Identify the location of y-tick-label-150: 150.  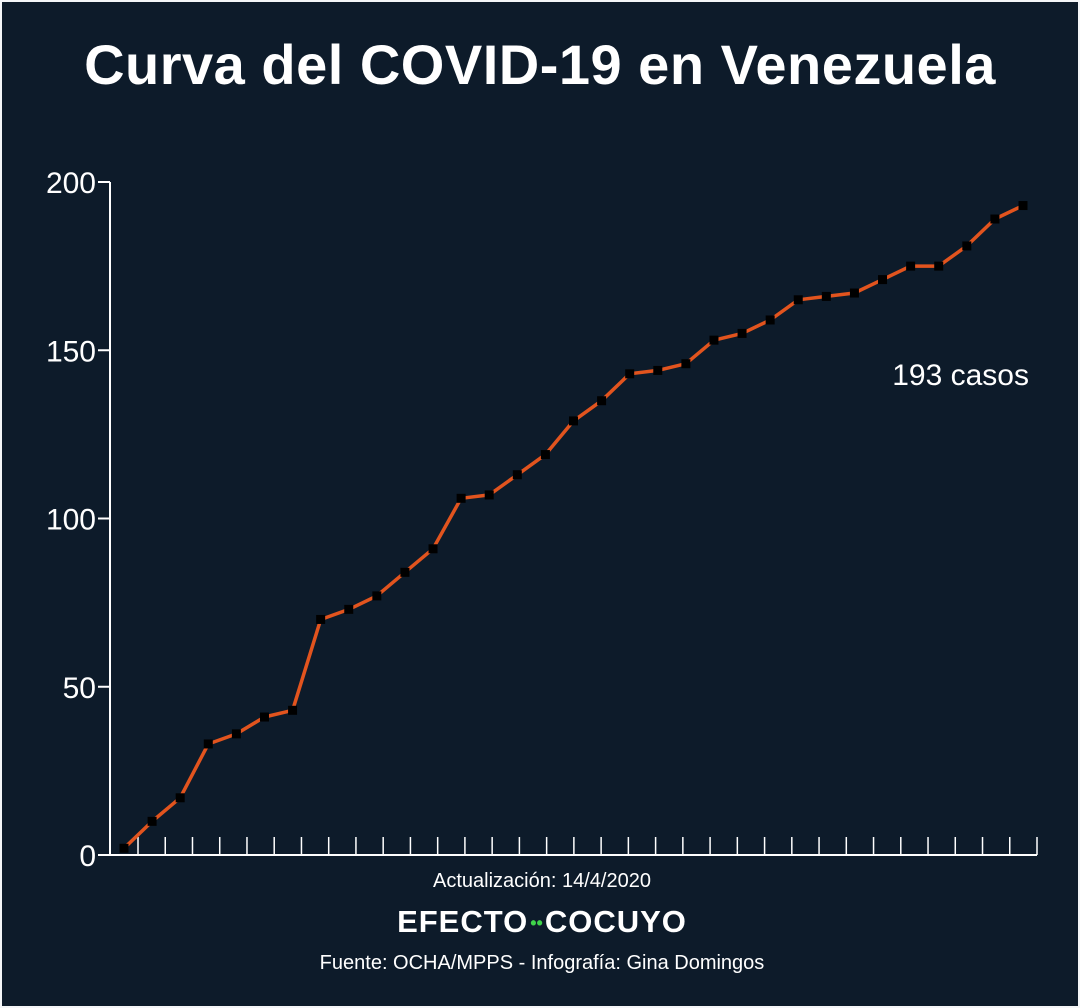
(71, 351).